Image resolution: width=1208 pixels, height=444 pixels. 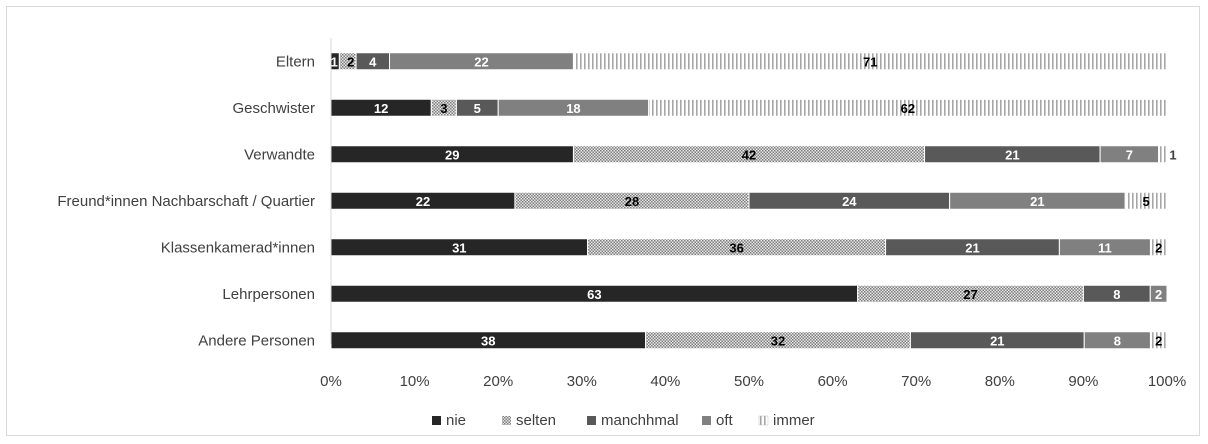 What do you see at coordinates (443, 108) in the screenshot?
I see `data-label: 3` at bounding box center [443, 108].